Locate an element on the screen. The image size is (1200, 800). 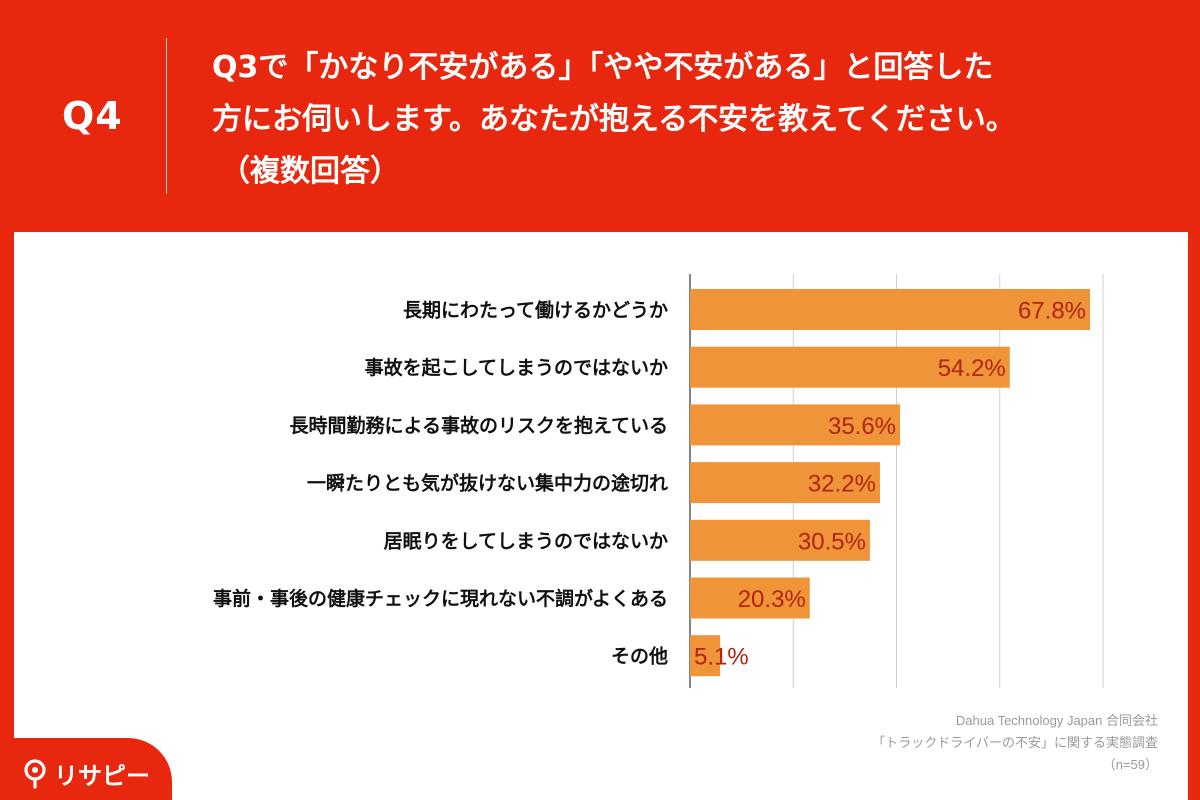
category-label: 事前・事後の健康チェックに現れない不調がよくある is located at coordinates (440, 598).